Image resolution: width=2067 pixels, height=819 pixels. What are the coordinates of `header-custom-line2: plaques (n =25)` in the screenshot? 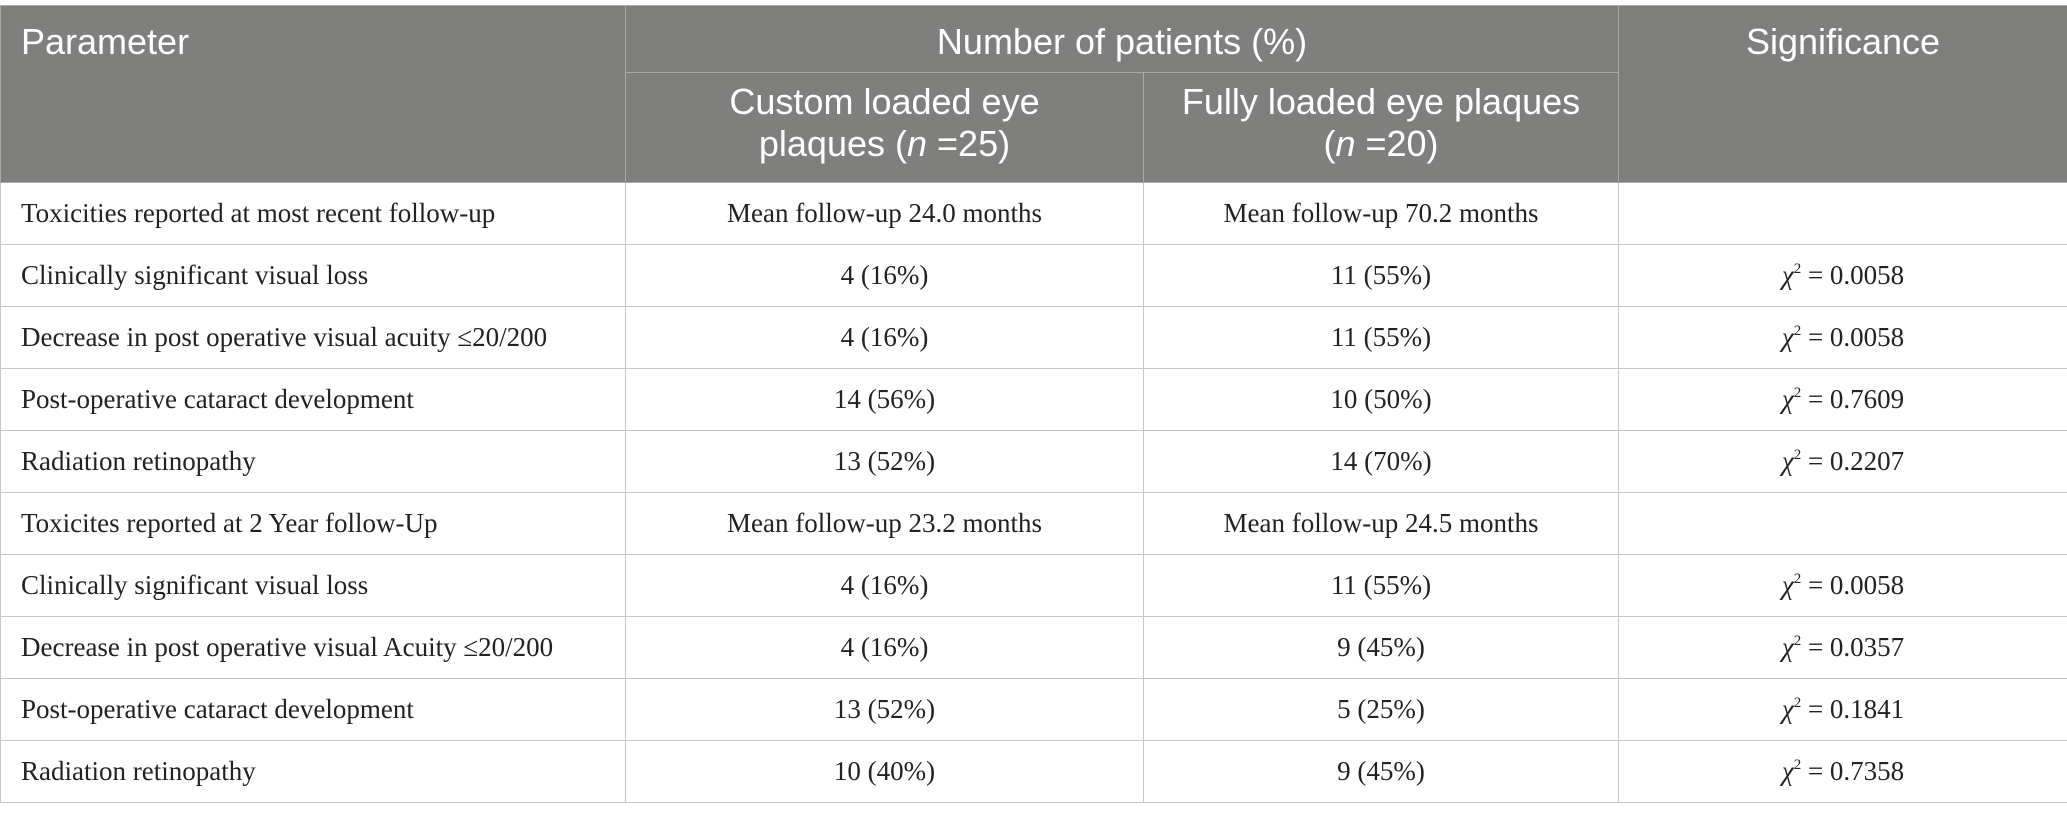 It's located at (884, 143).